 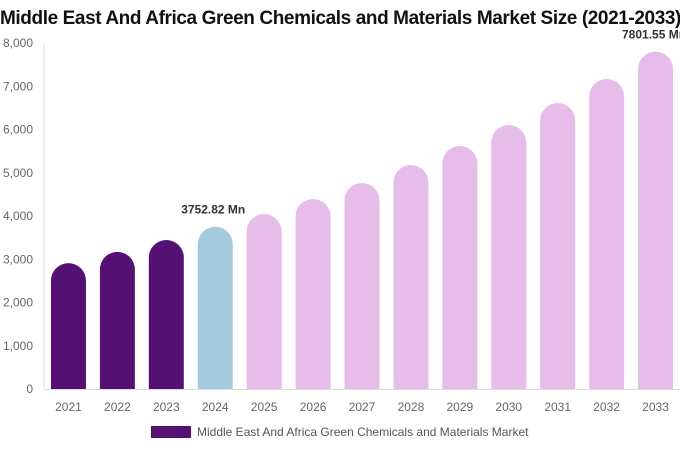 What do you see at coordinates (171, 432) in the screenshot?
I see `legend-swatch` at bounding box center [171, 432].